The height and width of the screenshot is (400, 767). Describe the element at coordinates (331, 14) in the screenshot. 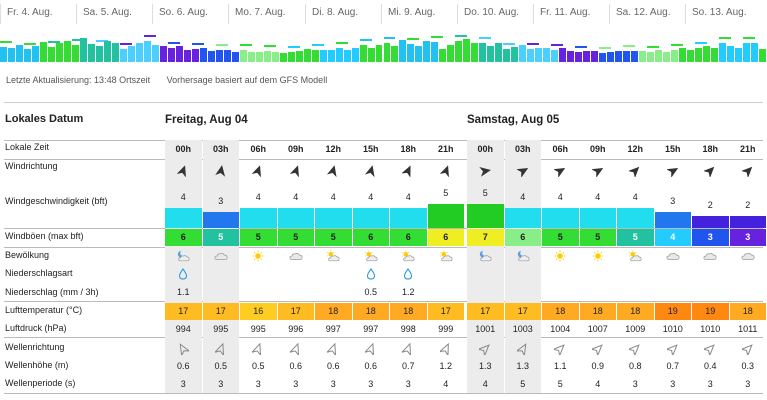

I see `overview-day-tab: Di. 8. Aug.` at that location.